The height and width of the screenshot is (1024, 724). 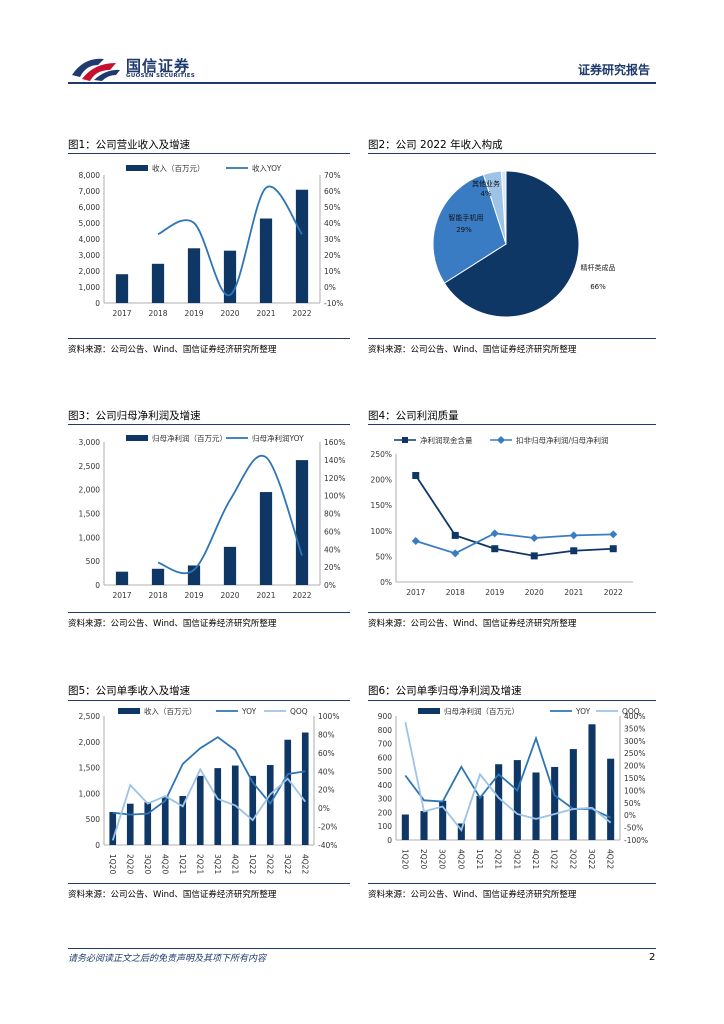 I want to click on fig2-title: 图2：公司 2022 年收入构成, so click(x=435, y=145).